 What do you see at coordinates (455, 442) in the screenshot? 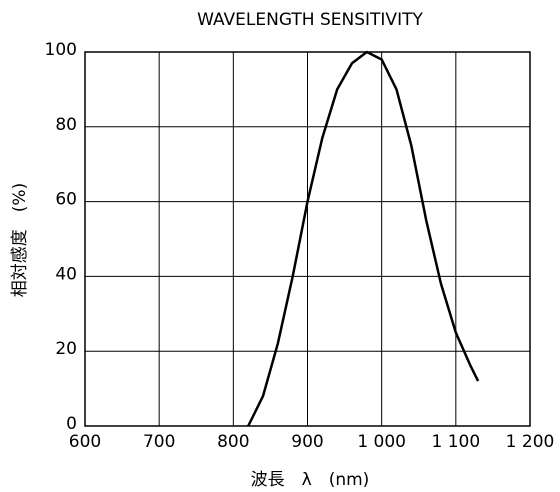
I see `x-tick-label: 1 100` at bounding box center [455, 442].